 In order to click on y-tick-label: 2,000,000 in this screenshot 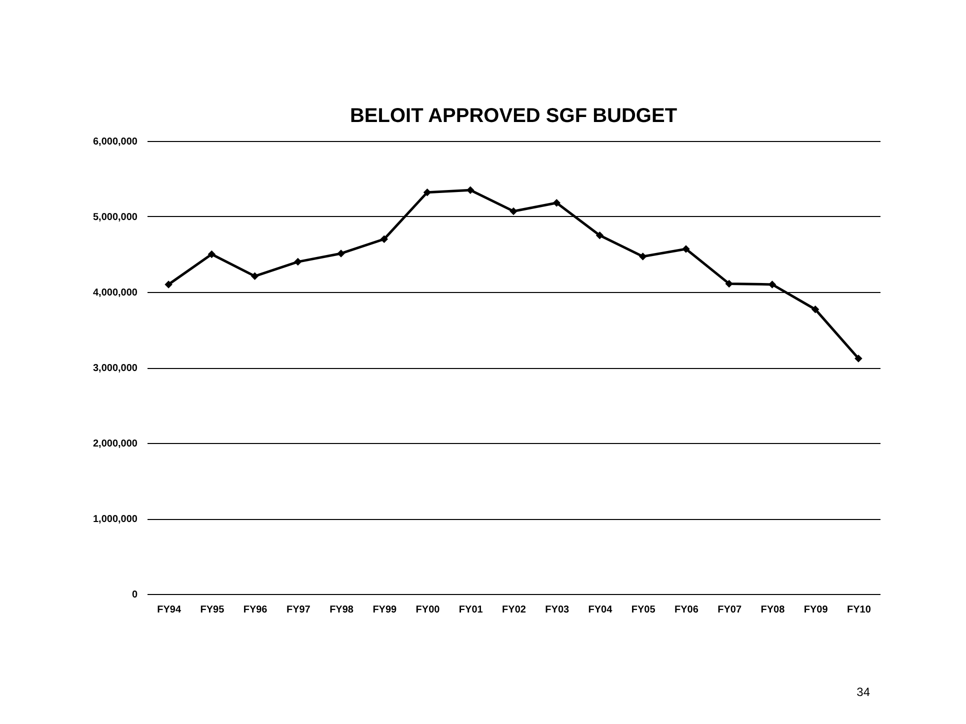, I will do `click(115, 444)`.